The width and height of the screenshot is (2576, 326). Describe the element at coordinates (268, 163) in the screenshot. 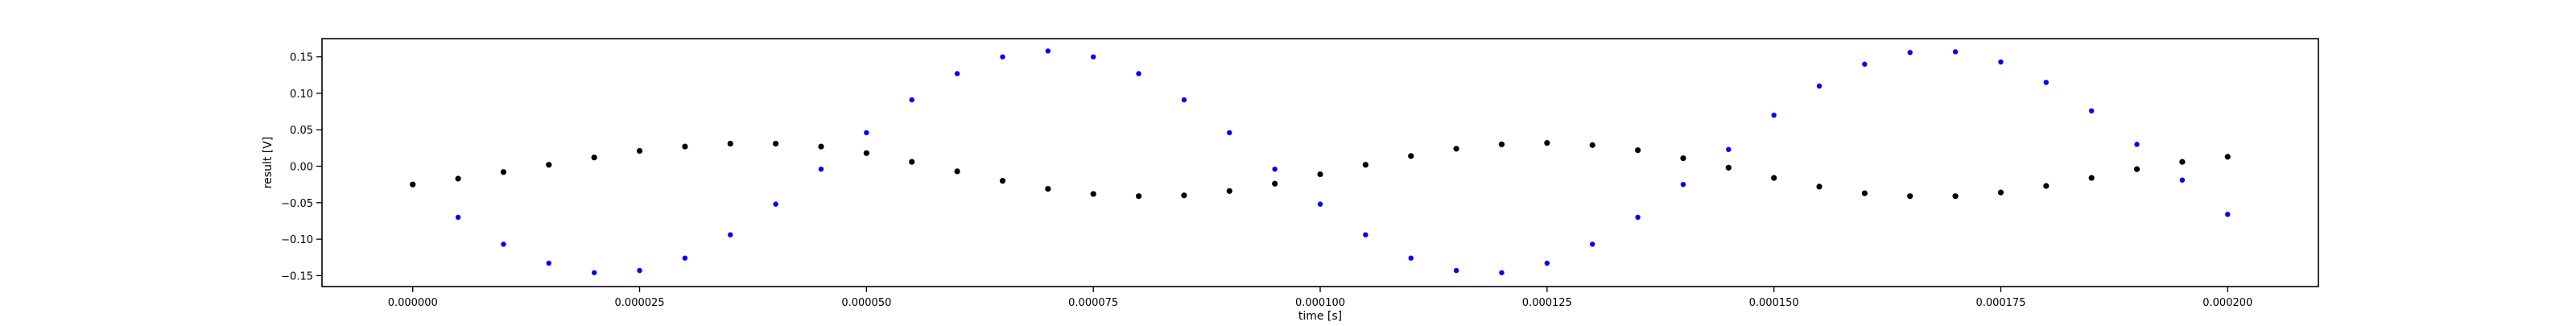

I see `y-axis-label: result [V]` at that location.